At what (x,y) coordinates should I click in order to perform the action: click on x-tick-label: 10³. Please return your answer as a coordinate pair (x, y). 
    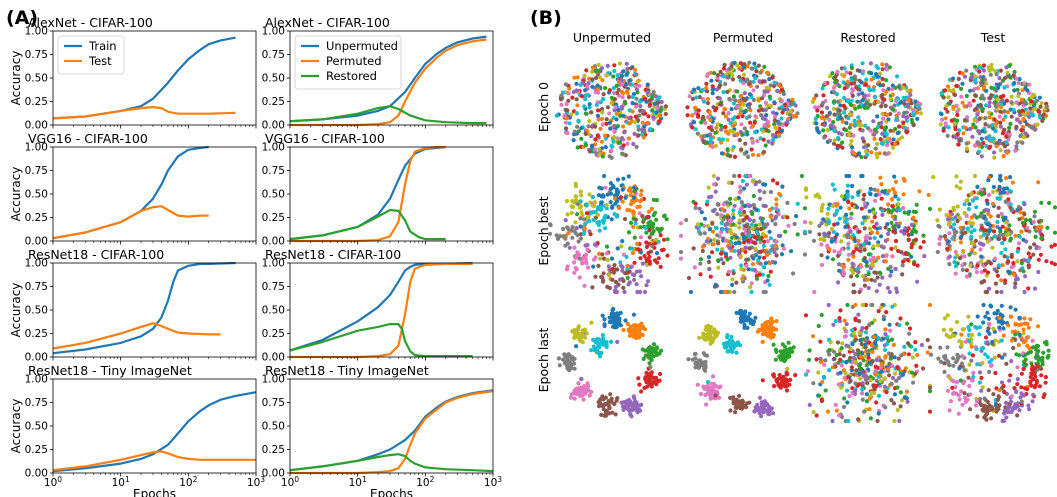
    Looking at the image, I should click on (493, 482).